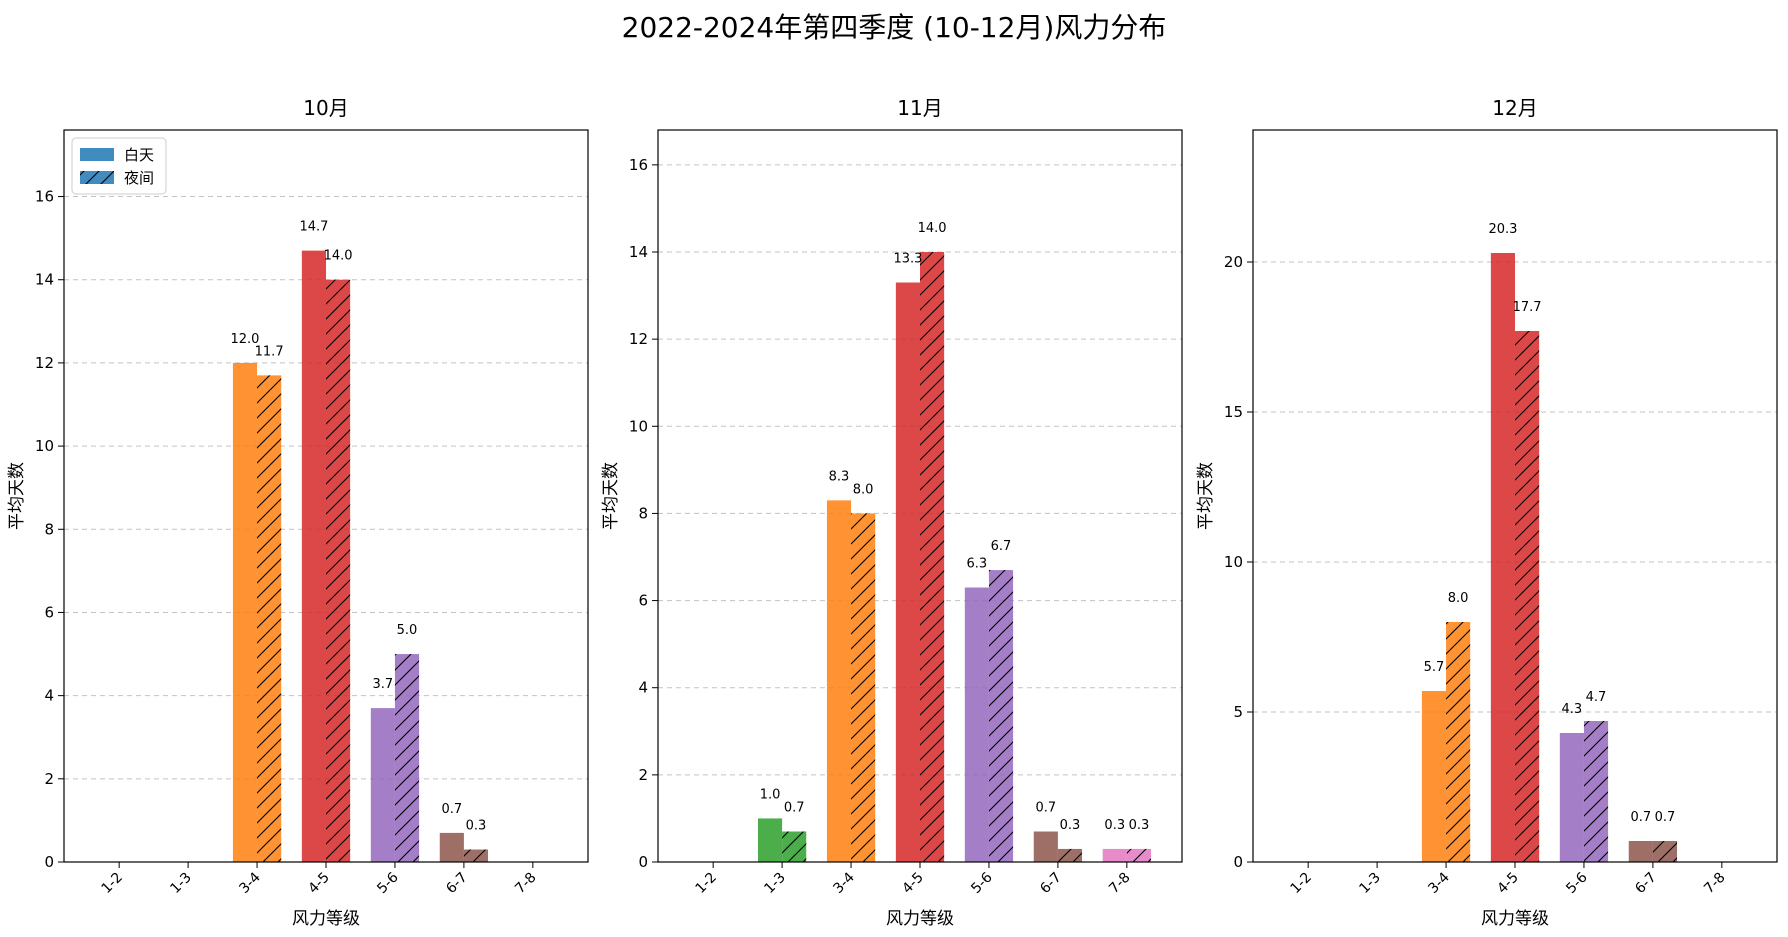  Describe the element at coordinates (1233, 412) in the screenshot. I see `y-tick-label: 15` at that location.